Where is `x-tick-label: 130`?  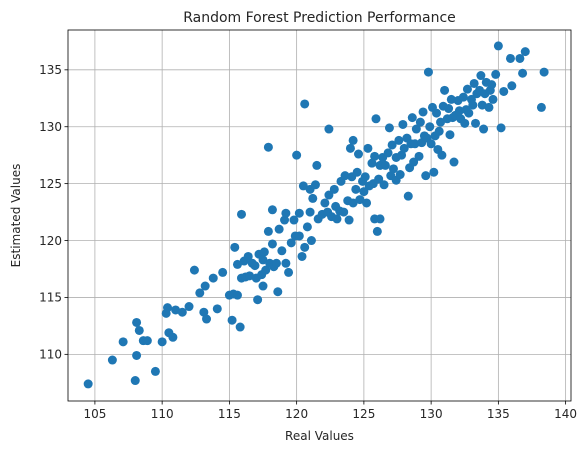 x-tick-label: 130 is located at coordinates (431, 414).